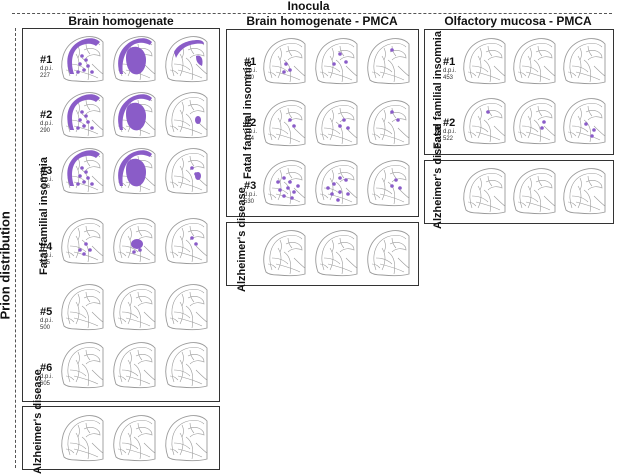 Image resolution: width=617 pixels, height=474 pixels. I want to click on bhp-row-2-label: #2 d.p.i. 474, so click(251, 129).